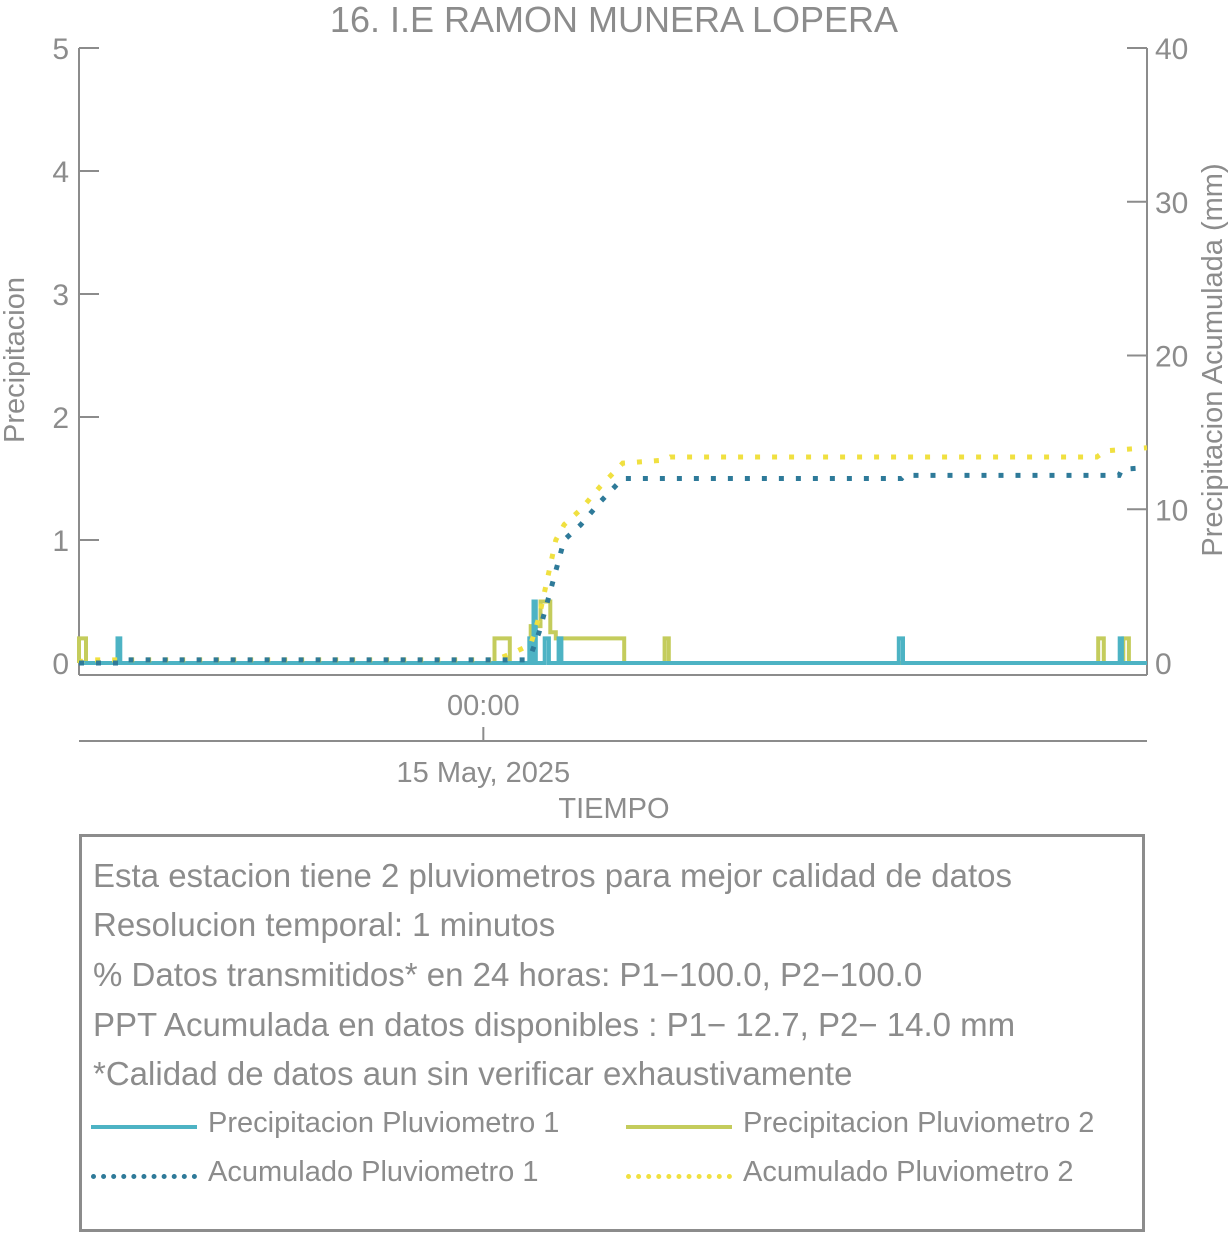  Describe the element at coordinates (60, 172) in the screenshot. I see `y-left-tick-label: 4` at that location.